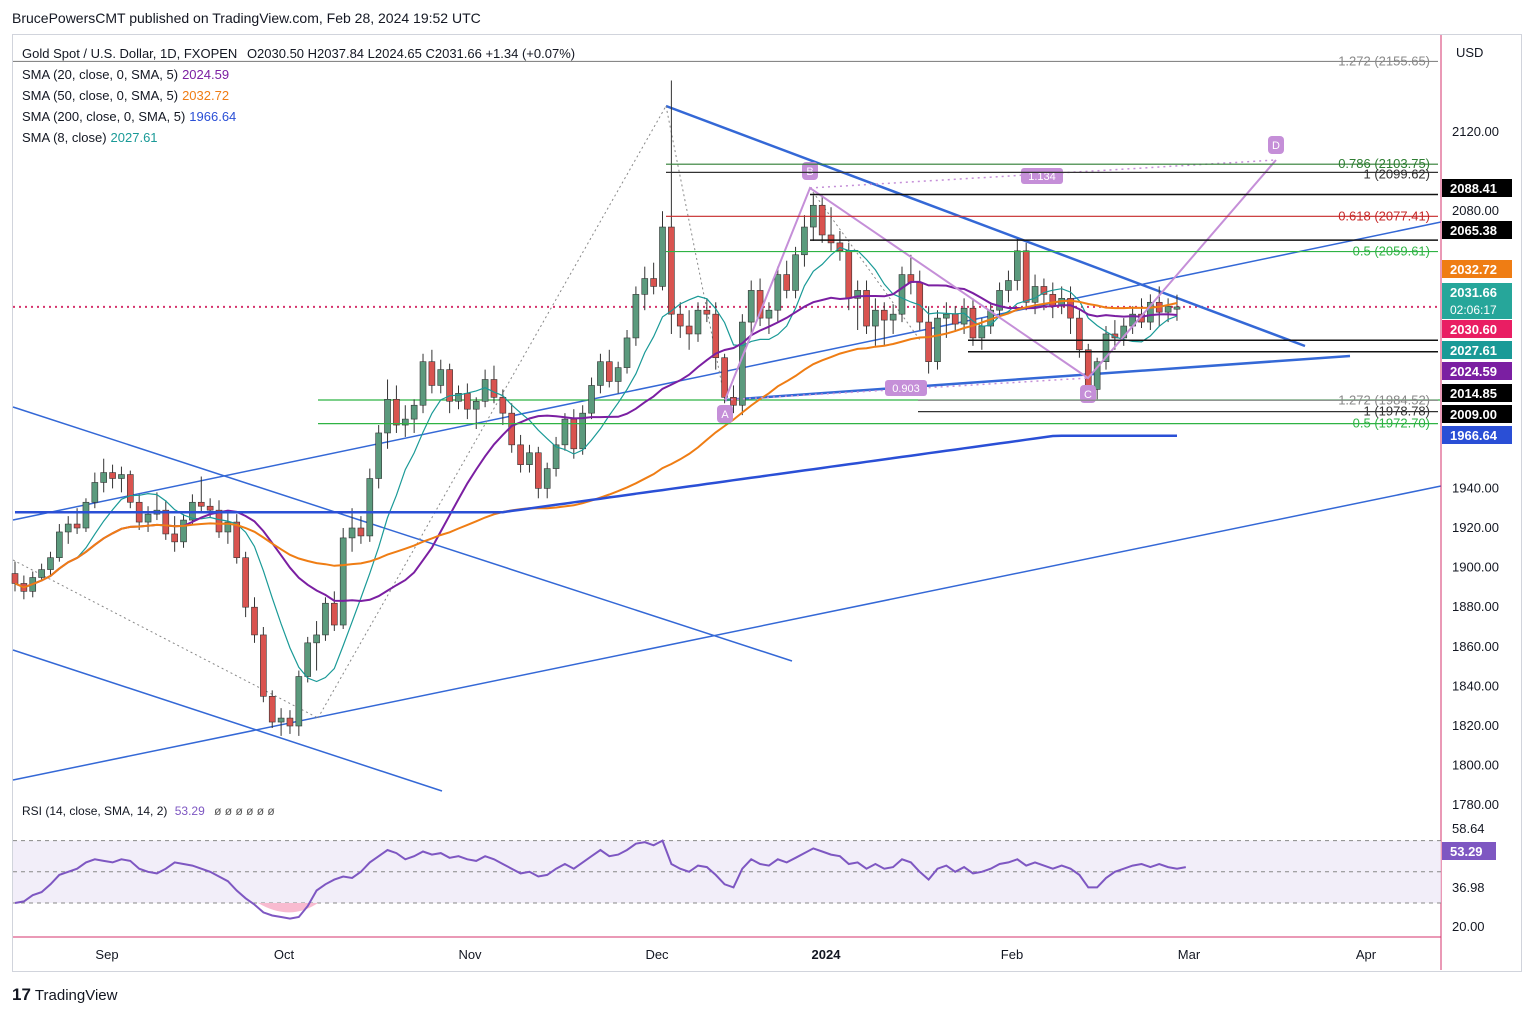 The image size is (1534, 1016). I want to click on sma200-value: 1966.64, so click(213, 116).